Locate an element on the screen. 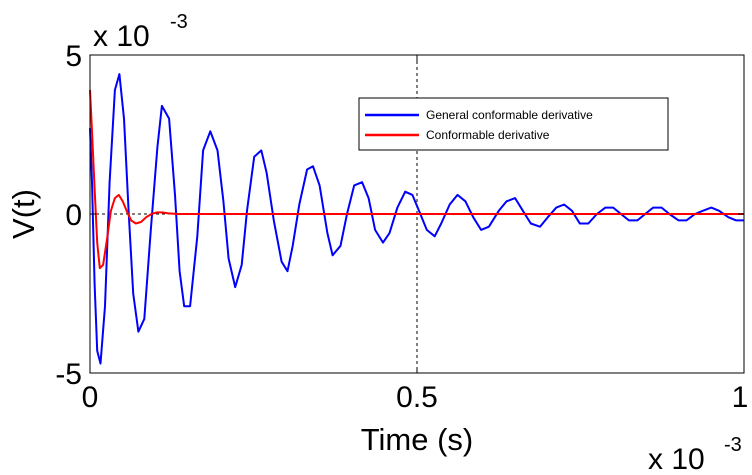 This screenshot has height=475, width=752. y-multiplier-label: x 10 is located at coordinates (121, 36).